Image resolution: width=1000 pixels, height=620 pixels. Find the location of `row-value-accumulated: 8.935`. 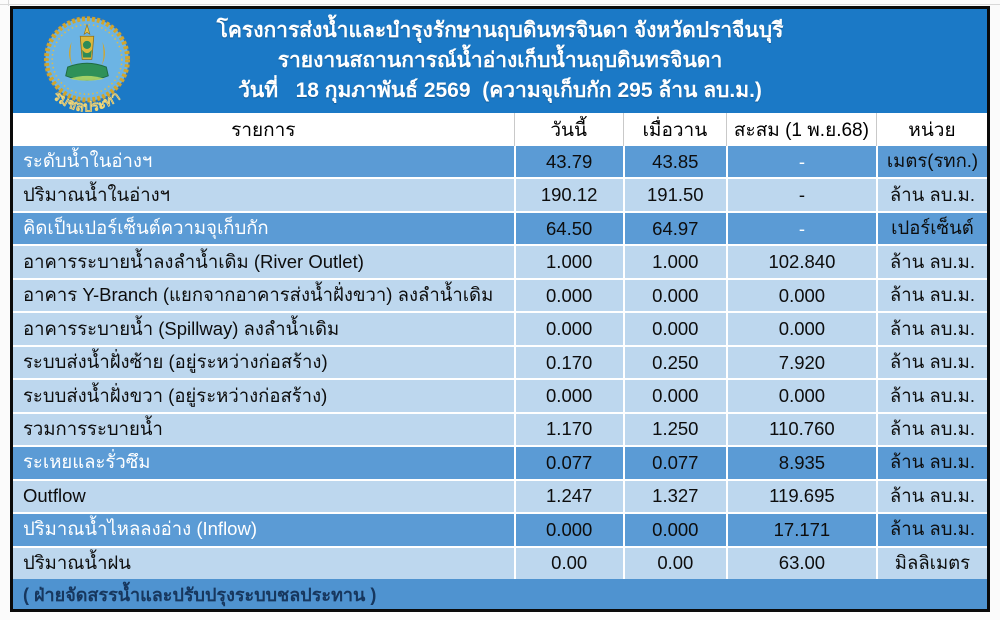

row-value-accumulated: 8.935 is located at coordinates (800, 463).